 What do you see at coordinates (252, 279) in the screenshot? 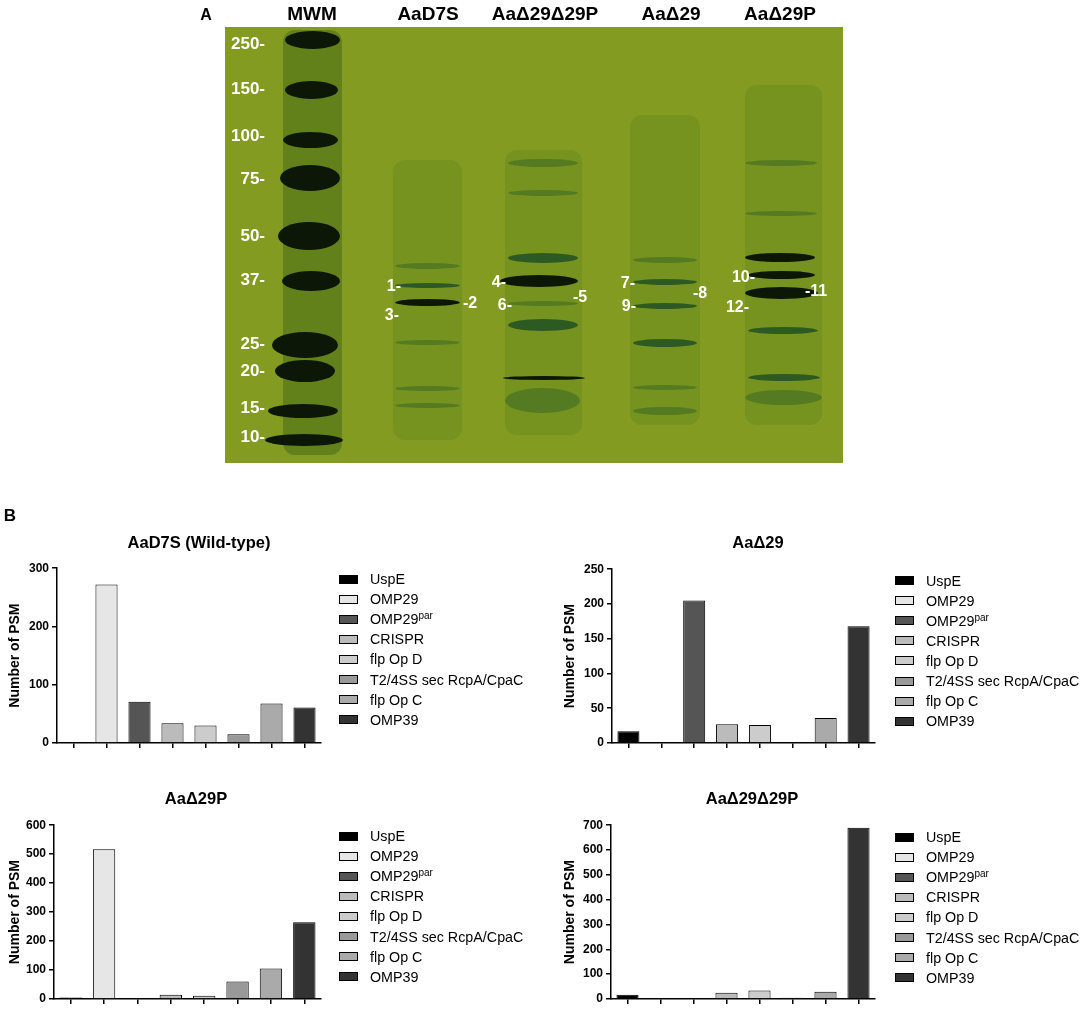
I see `text: 37-` at bounding box center [252, 279].